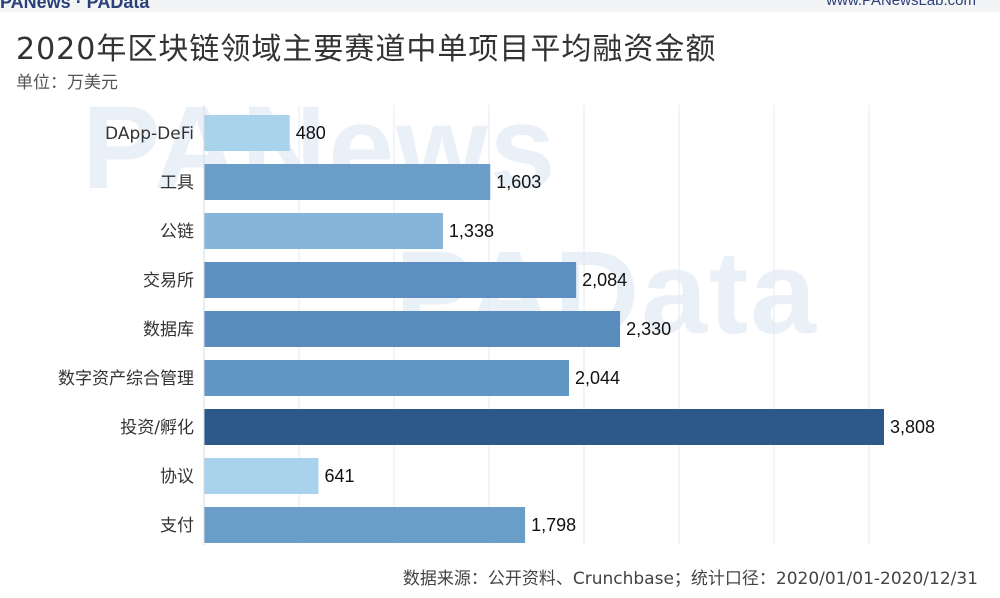 This screenshot has width=1000, height=598. Describe the element at coordinates (177, 183) in the screenshot. I see `category-label: 工具` at that location.